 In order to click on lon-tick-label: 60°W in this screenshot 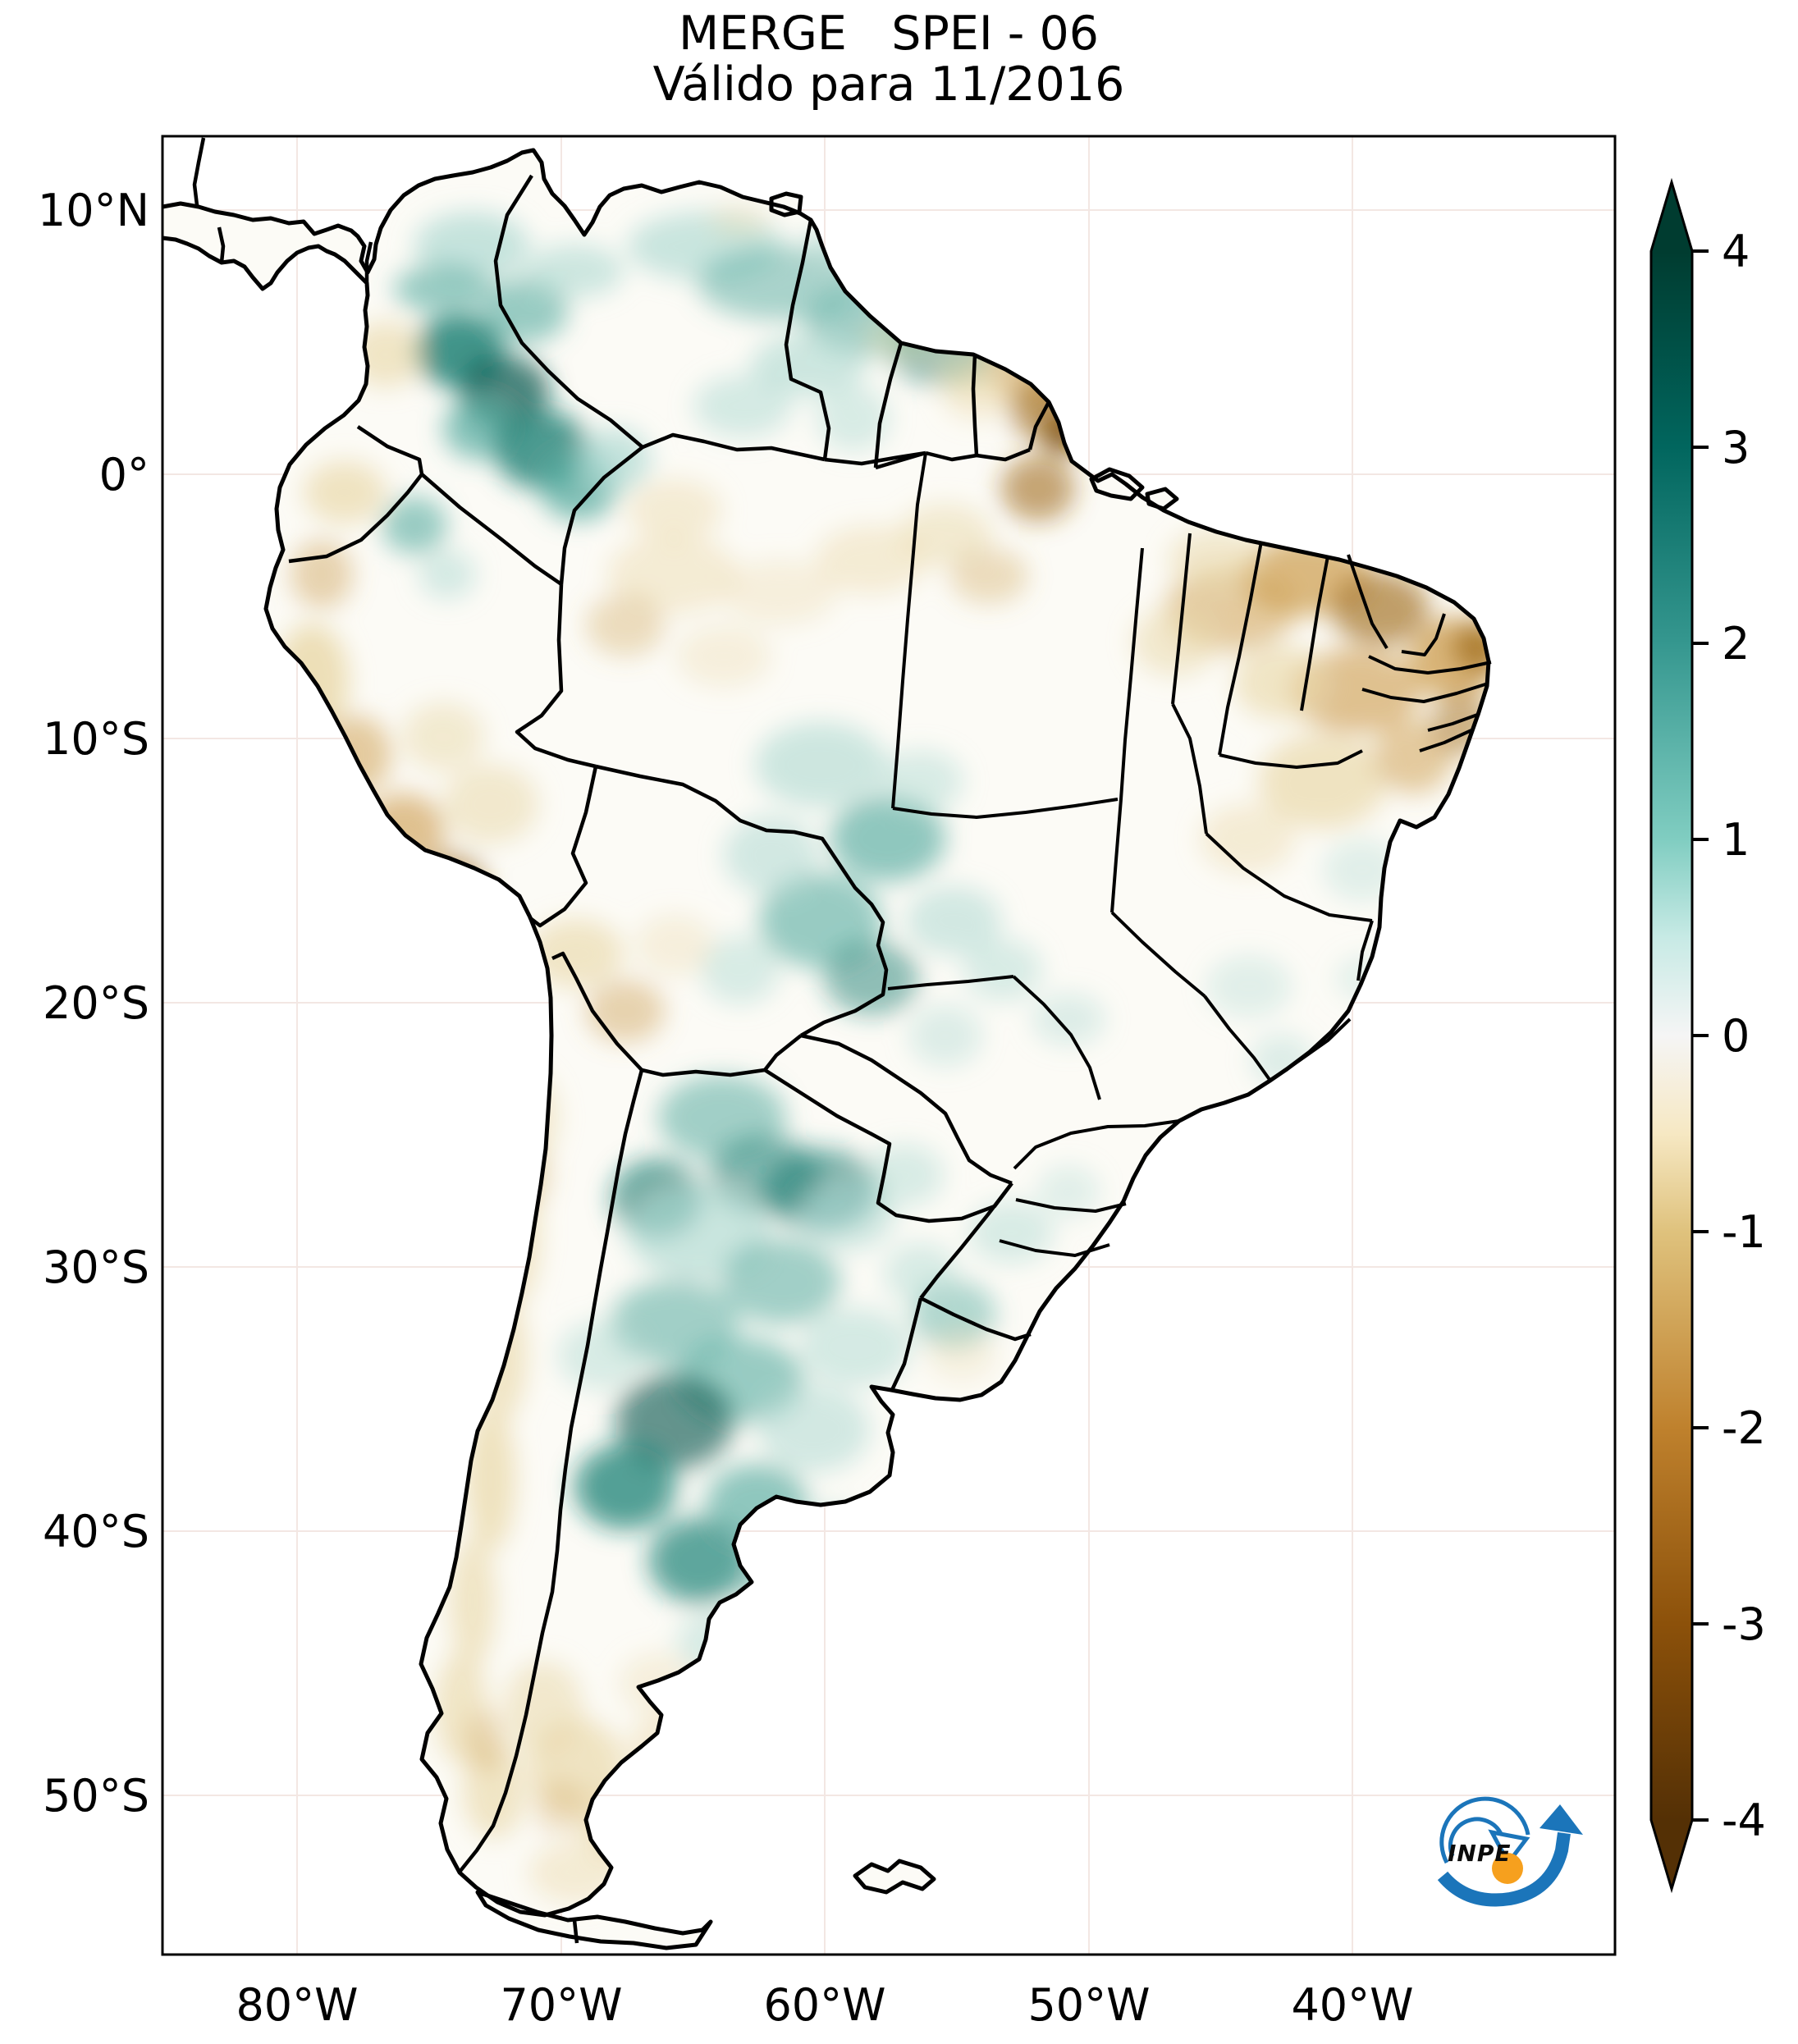, I will do `click(824, 2005)`.